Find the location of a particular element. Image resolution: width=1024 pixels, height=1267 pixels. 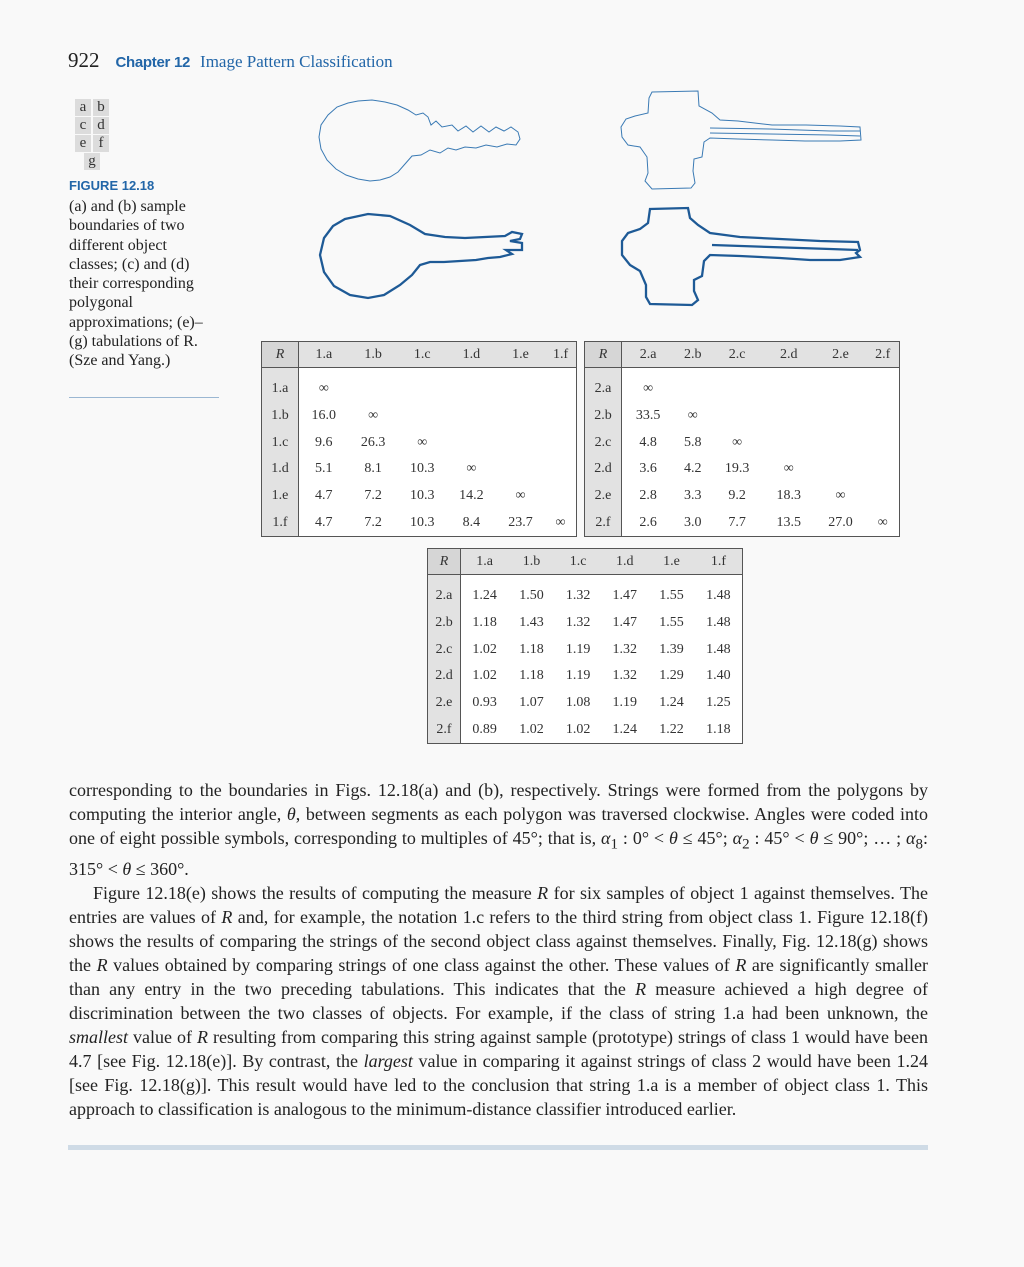

row-label: 2.a is located at coordinates (603, 385).